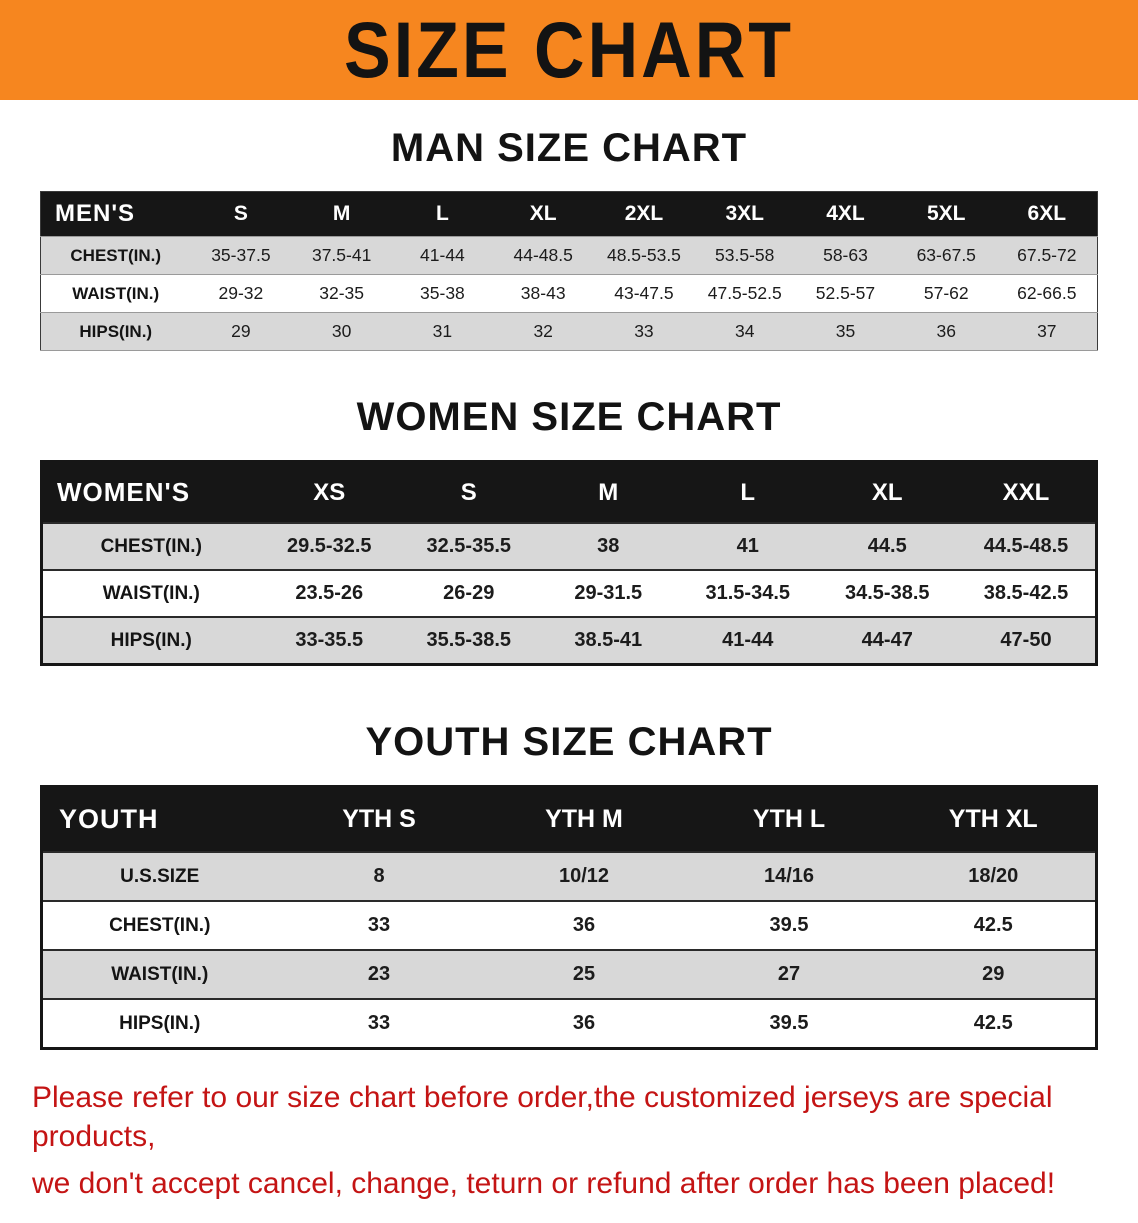 This screenshot has width=1138, height=1223. I want to click on size-value: 31, so click(442, 331).